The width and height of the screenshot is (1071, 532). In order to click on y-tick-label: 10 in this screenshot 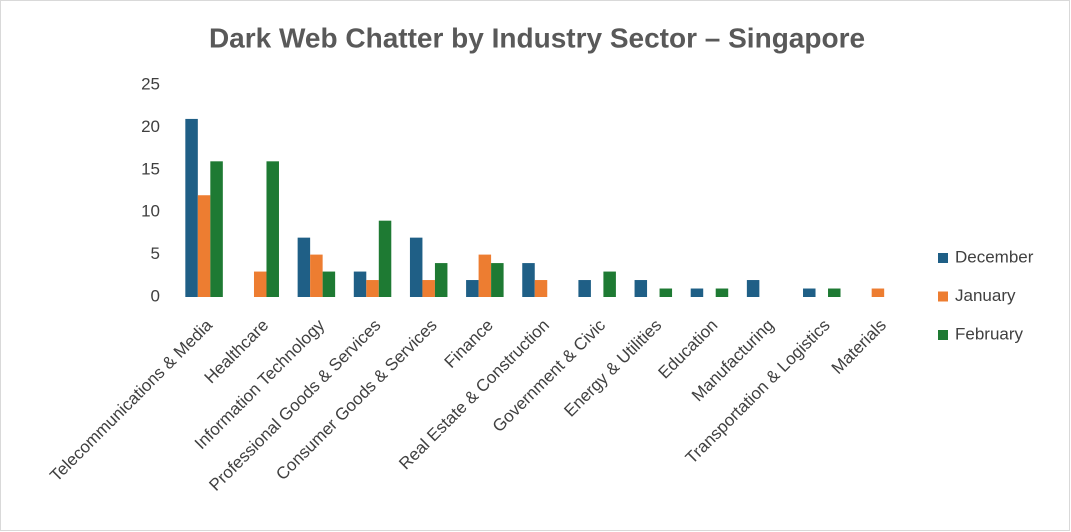, I will do `click(150, 211)`.